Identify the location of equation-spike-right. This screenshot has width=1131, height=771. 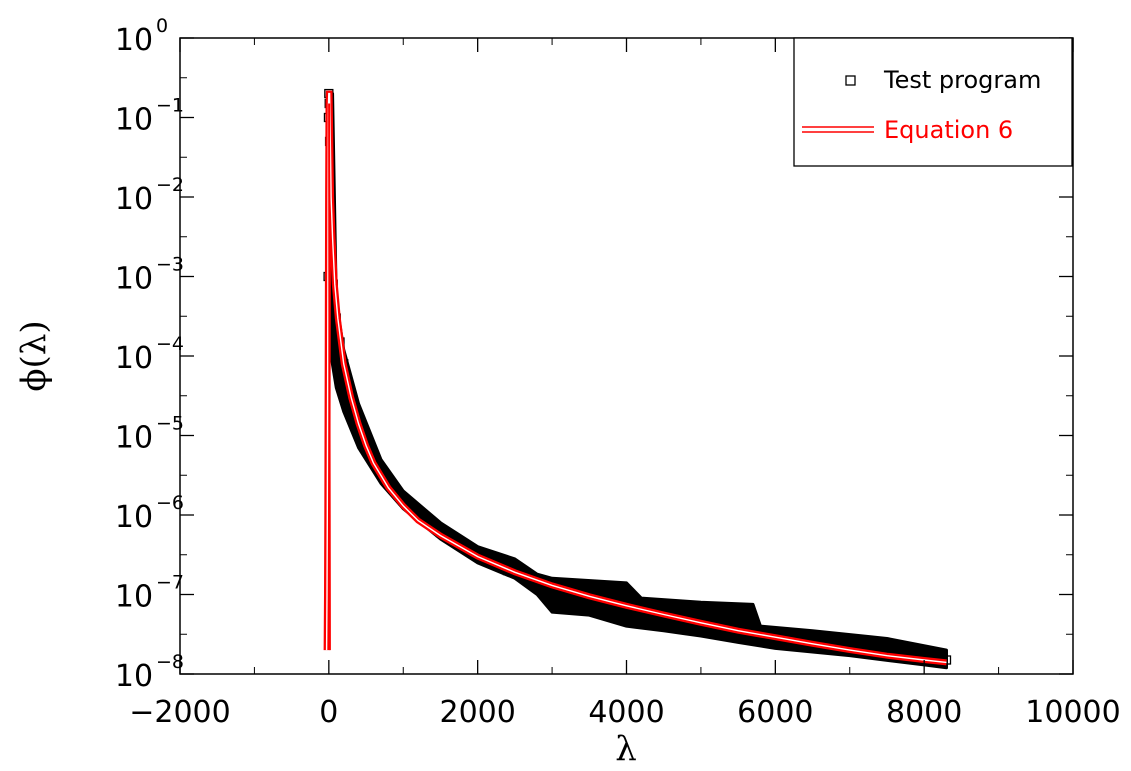
(329, 377).